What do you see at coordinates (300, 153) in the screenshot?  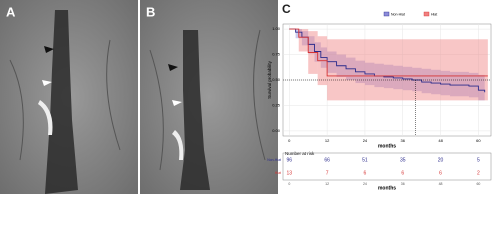 I see `table-title: Number at risk` at bounding box center [300, 153].